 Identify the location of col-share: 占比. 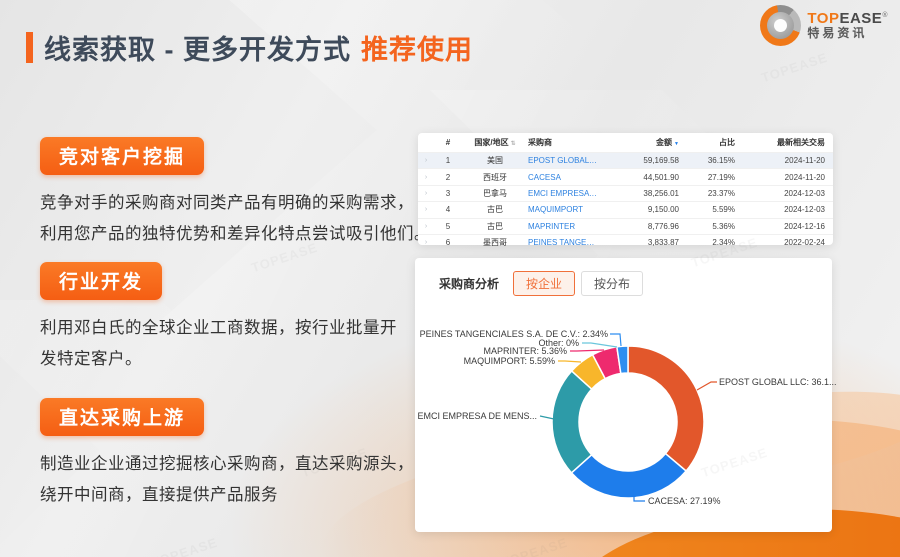
(727, 142).